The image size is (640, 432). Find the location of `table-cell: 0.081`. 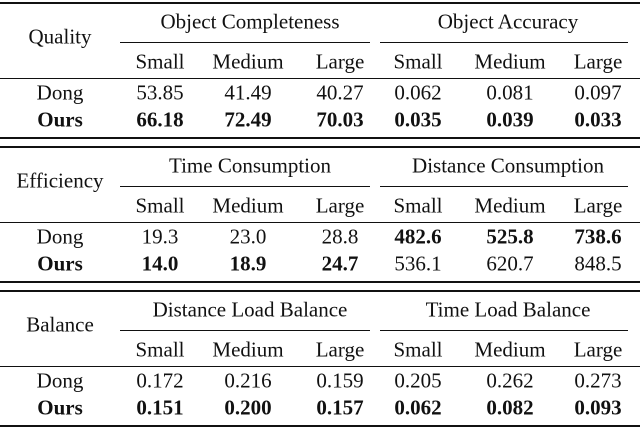

table-cell: 0.081 is located at coordinates (510, 92).